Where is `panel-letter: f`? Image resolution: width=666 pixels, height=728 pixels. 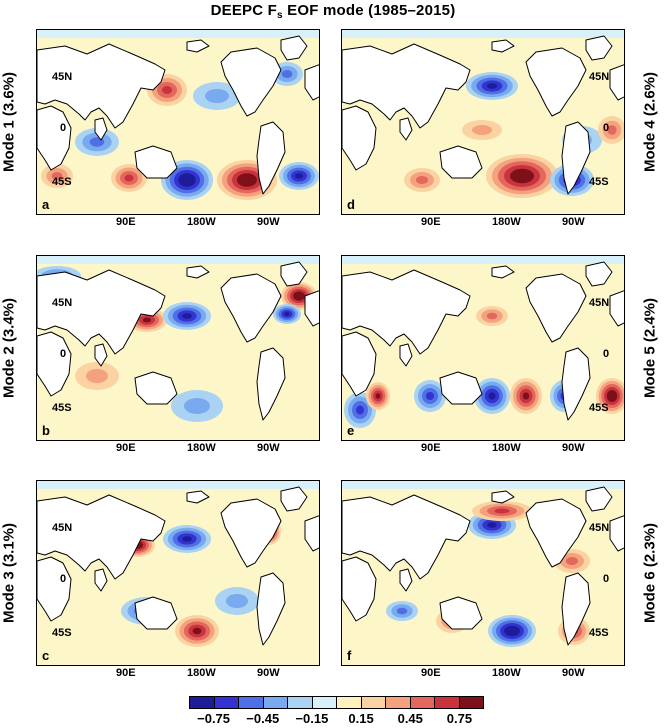 panel-letter: f is located at coordinates (349, 655).